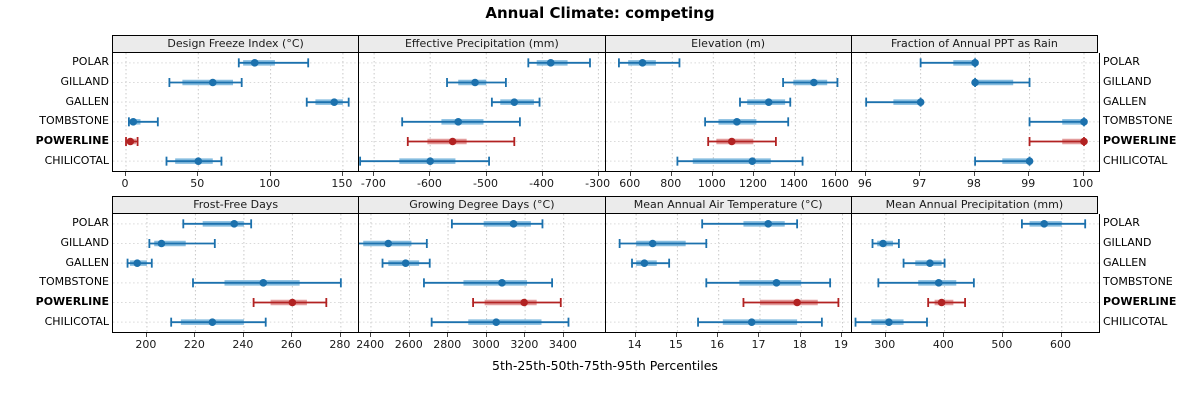 Image resolution: width=1200 pixels, height=400 pixels. I want to click on tick-label: 19, so click(841, 344).